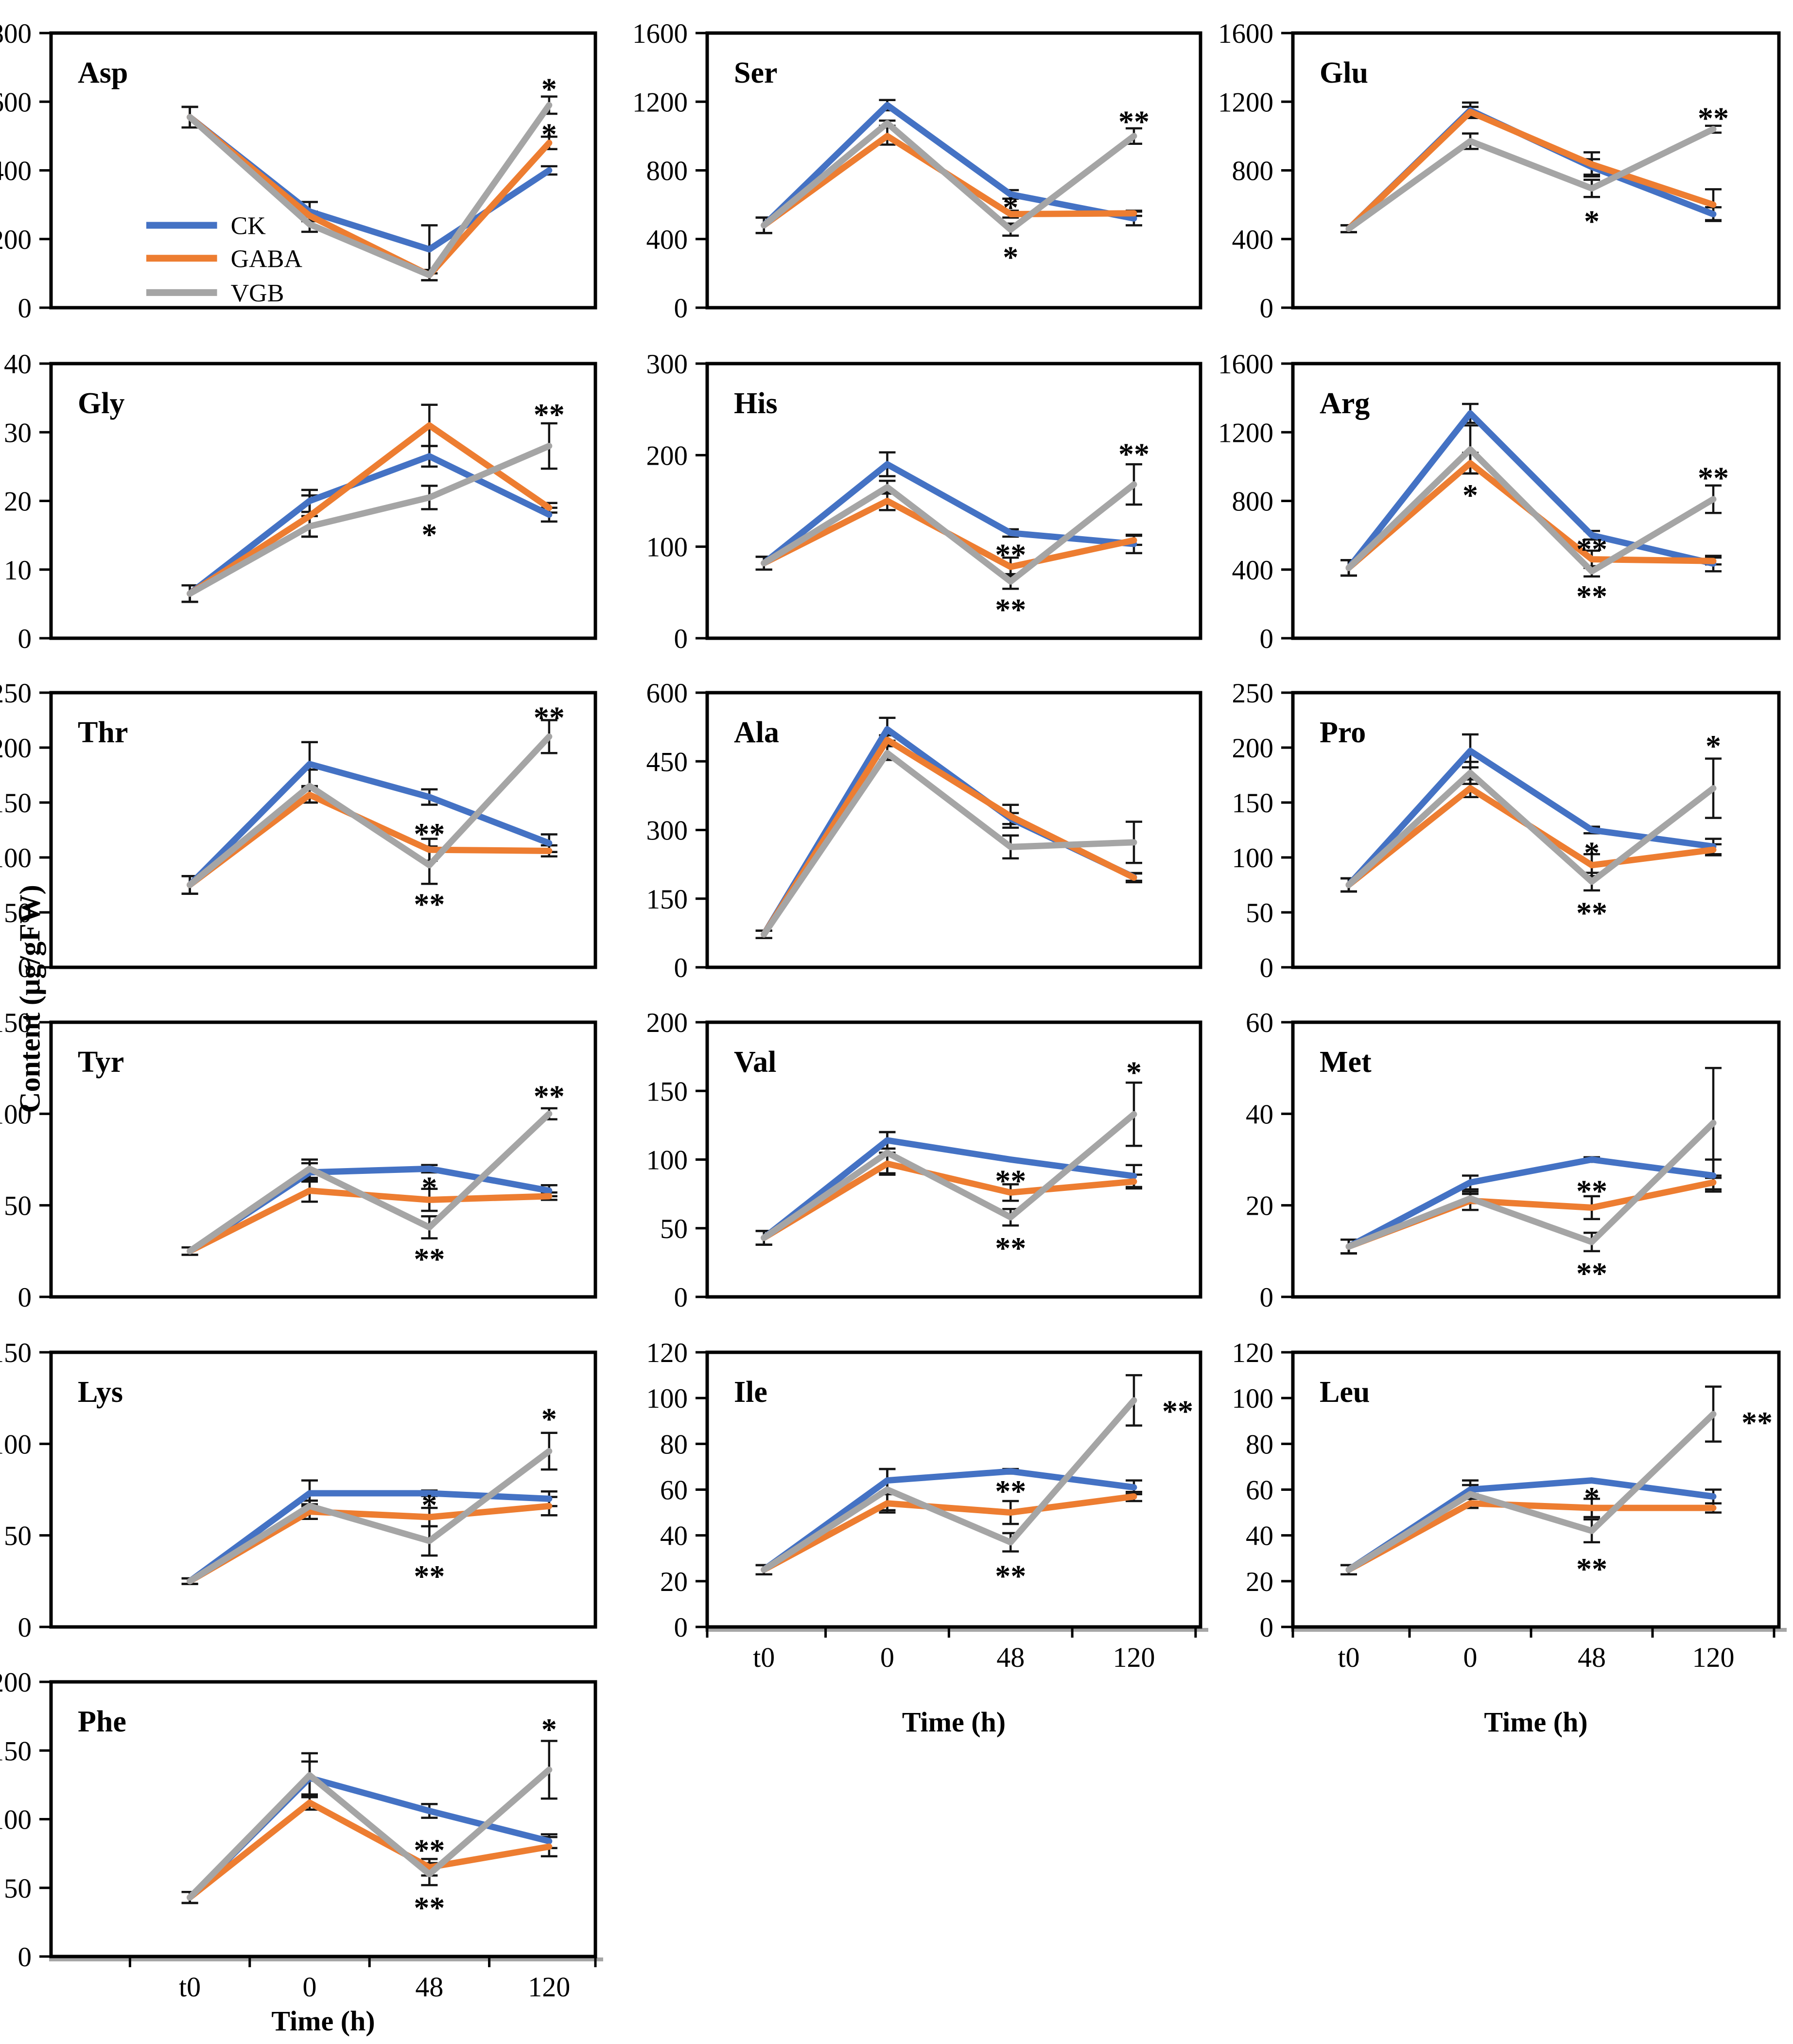 This screenshot has height=2044, width=1793. I want to click on y-axis: 0 20 40 60 80 100 120, so click(676, 1491).